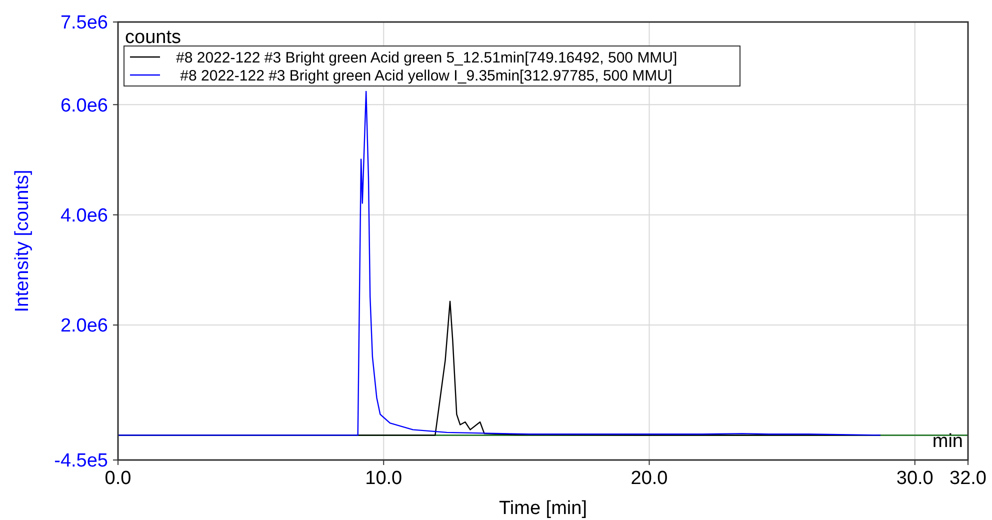 Image resolution: width=992 pixels, height=520 pixels. Describe the element at coordinates (84, 23) in the screenshot. I see `y-tick-label: 7.5e6` at that location.